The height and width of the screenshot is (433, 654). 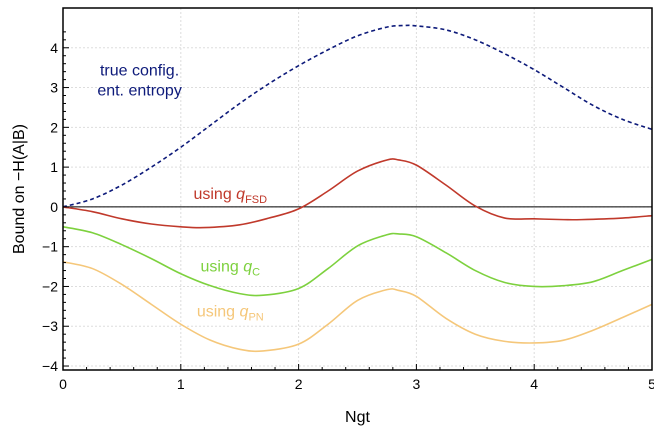 What do you see at coordinates (357, 193) in the screenshot?
I see `series-line-qfsd` at bounding box center [357, 193].